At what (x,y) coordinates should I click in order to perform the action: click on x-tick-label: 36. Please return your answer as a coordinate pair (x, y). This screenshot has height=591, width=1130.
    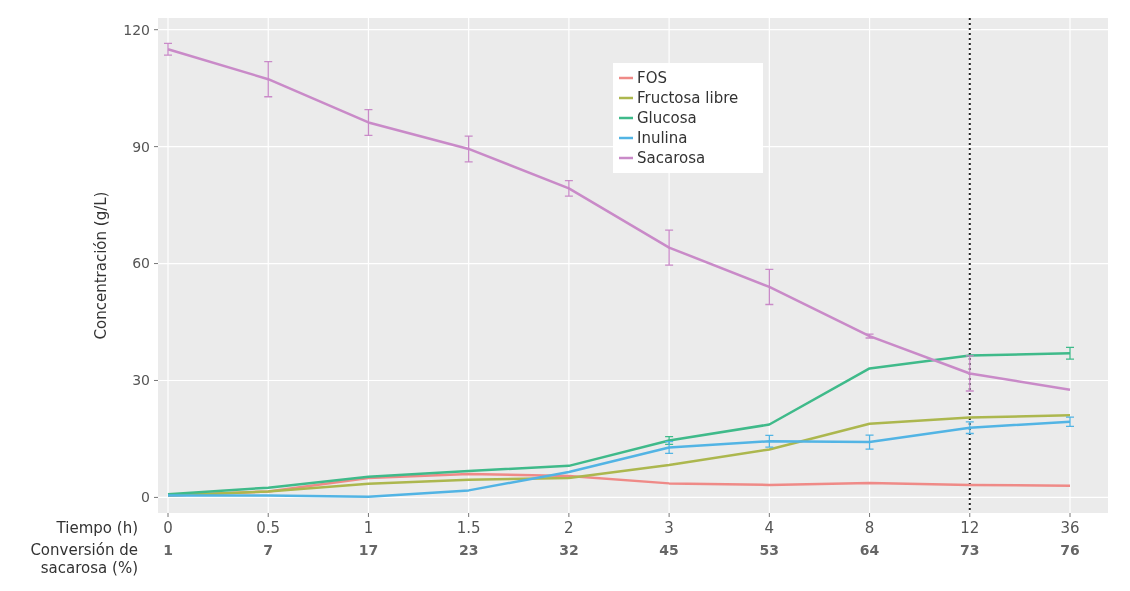
    Looking at the image, I should click on (1070, 528).